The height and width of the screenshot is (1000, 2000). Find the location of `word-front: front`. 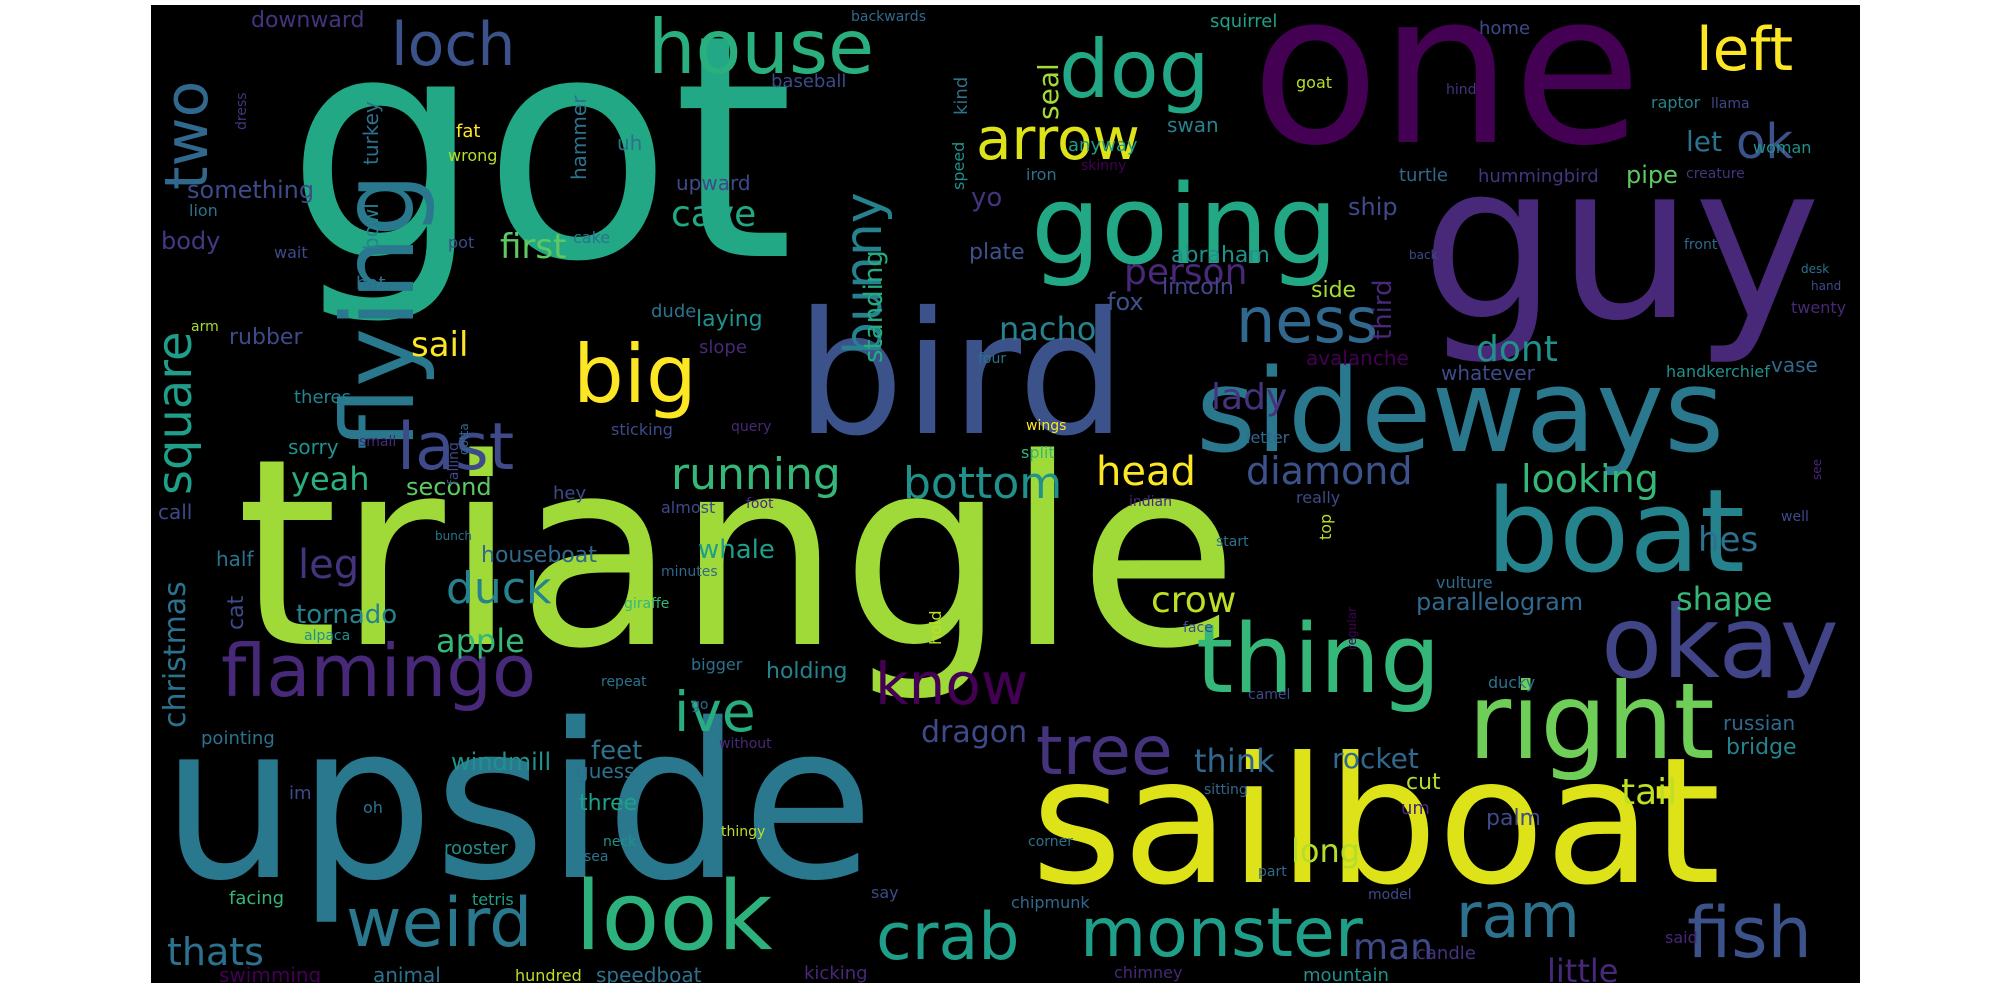

word-front: front is located at coordinates (1701, 245).